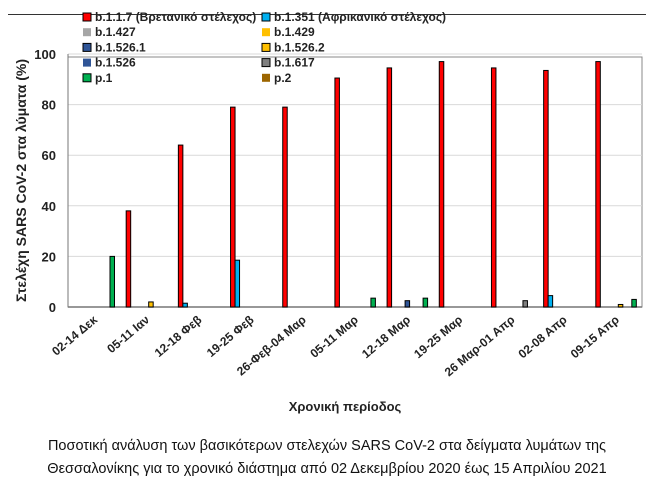 Image resolution: width=654 pixels, height=492 pixels. I want to click on bar-b.1.526.1, so click(407, 304).